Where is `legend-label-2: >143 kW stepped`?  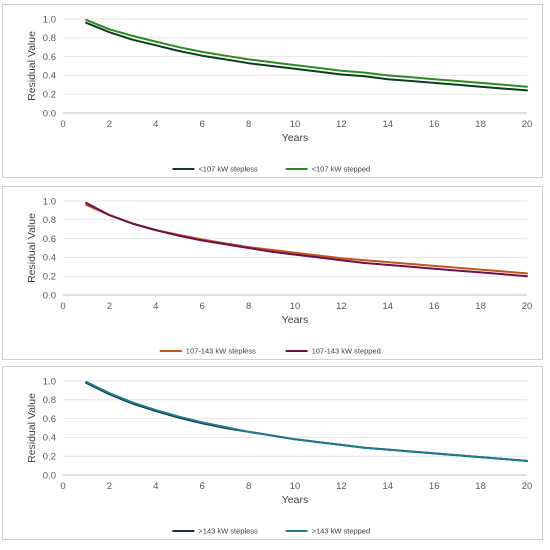
legend-label-2: >143 kW stepped is located at coordinates (341, 531).